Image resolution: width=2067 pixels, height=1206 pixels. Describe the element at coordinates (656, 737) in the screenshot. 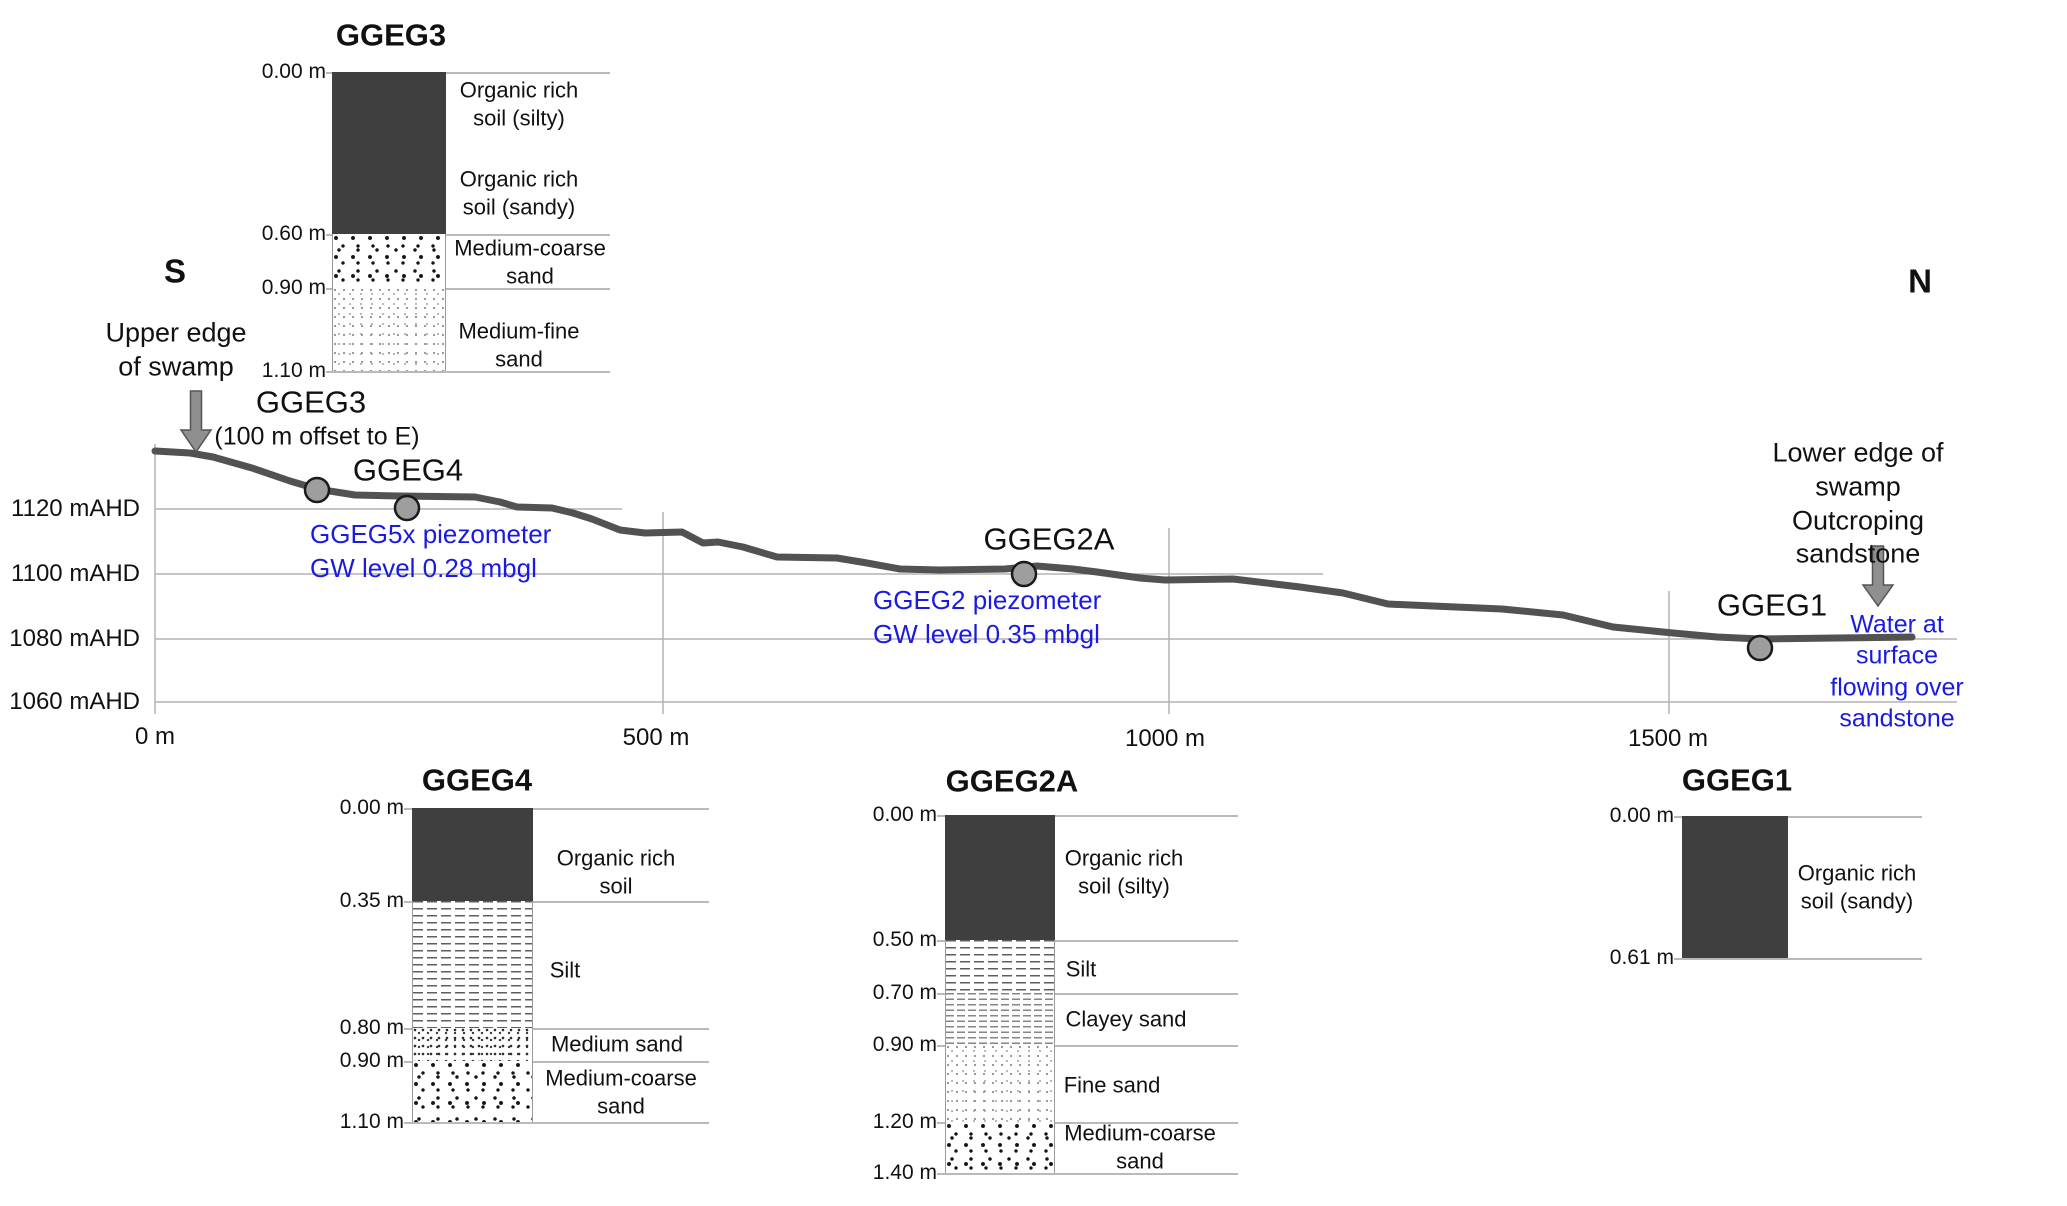

I see `distance-label-500: 500 m` at that location.